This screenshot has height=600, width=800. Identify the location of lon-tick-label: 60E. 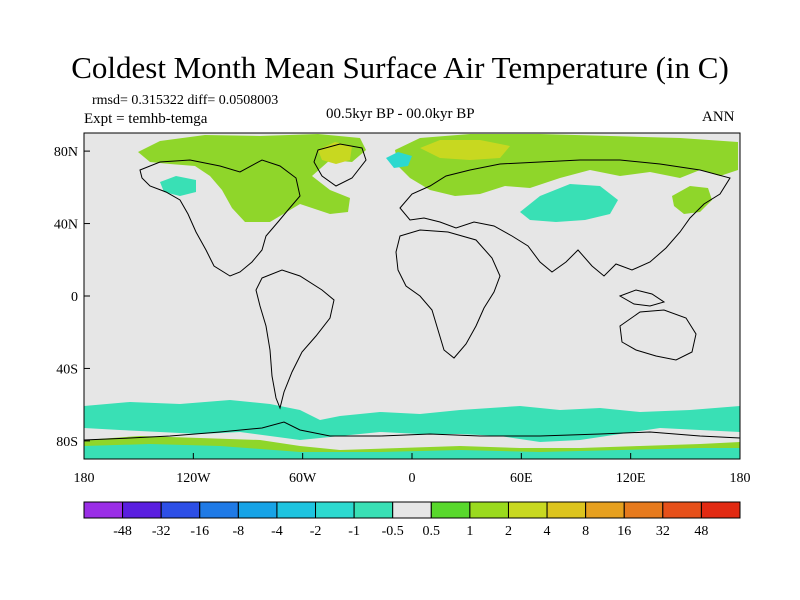
(521, 478).